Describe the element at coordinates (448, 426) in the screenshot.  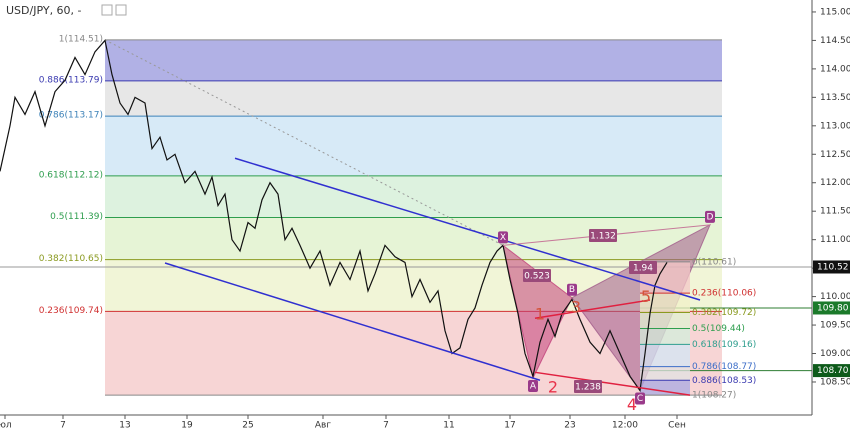
I see `x-tick-label: 11` at that location.